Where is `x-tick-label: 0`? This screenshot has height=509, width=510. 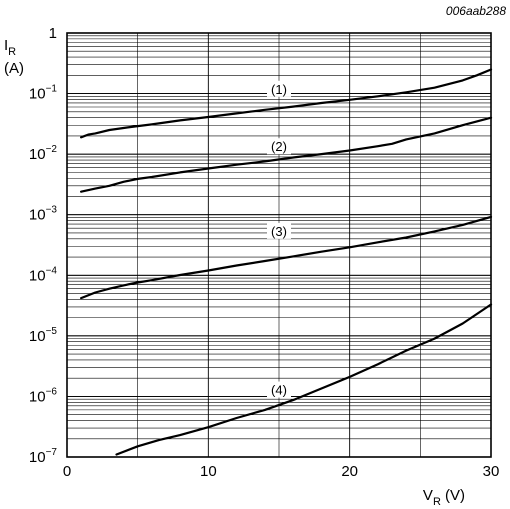 x-tick-label: 0 is located at coordinates (67, 471).